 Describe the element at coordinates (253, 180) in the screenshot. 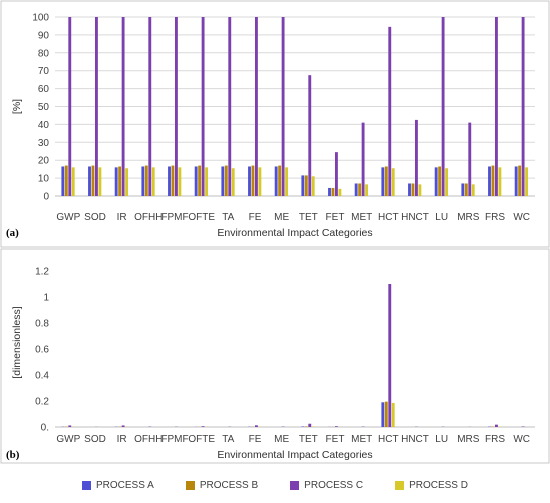

I see `panel-a-bar-process-b-fe` at that location.